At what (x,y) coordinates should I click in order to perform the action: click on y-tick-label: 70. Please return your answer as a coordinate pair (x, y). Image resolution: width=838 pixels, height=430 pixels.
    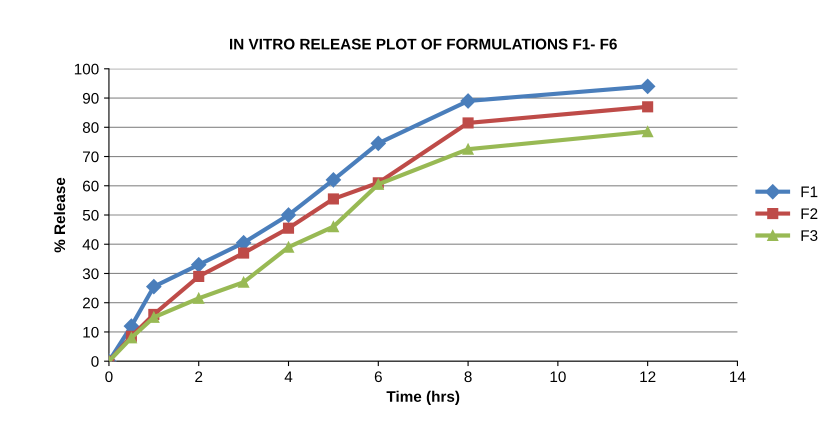
    Looking at the image, I should click on (91, 156).